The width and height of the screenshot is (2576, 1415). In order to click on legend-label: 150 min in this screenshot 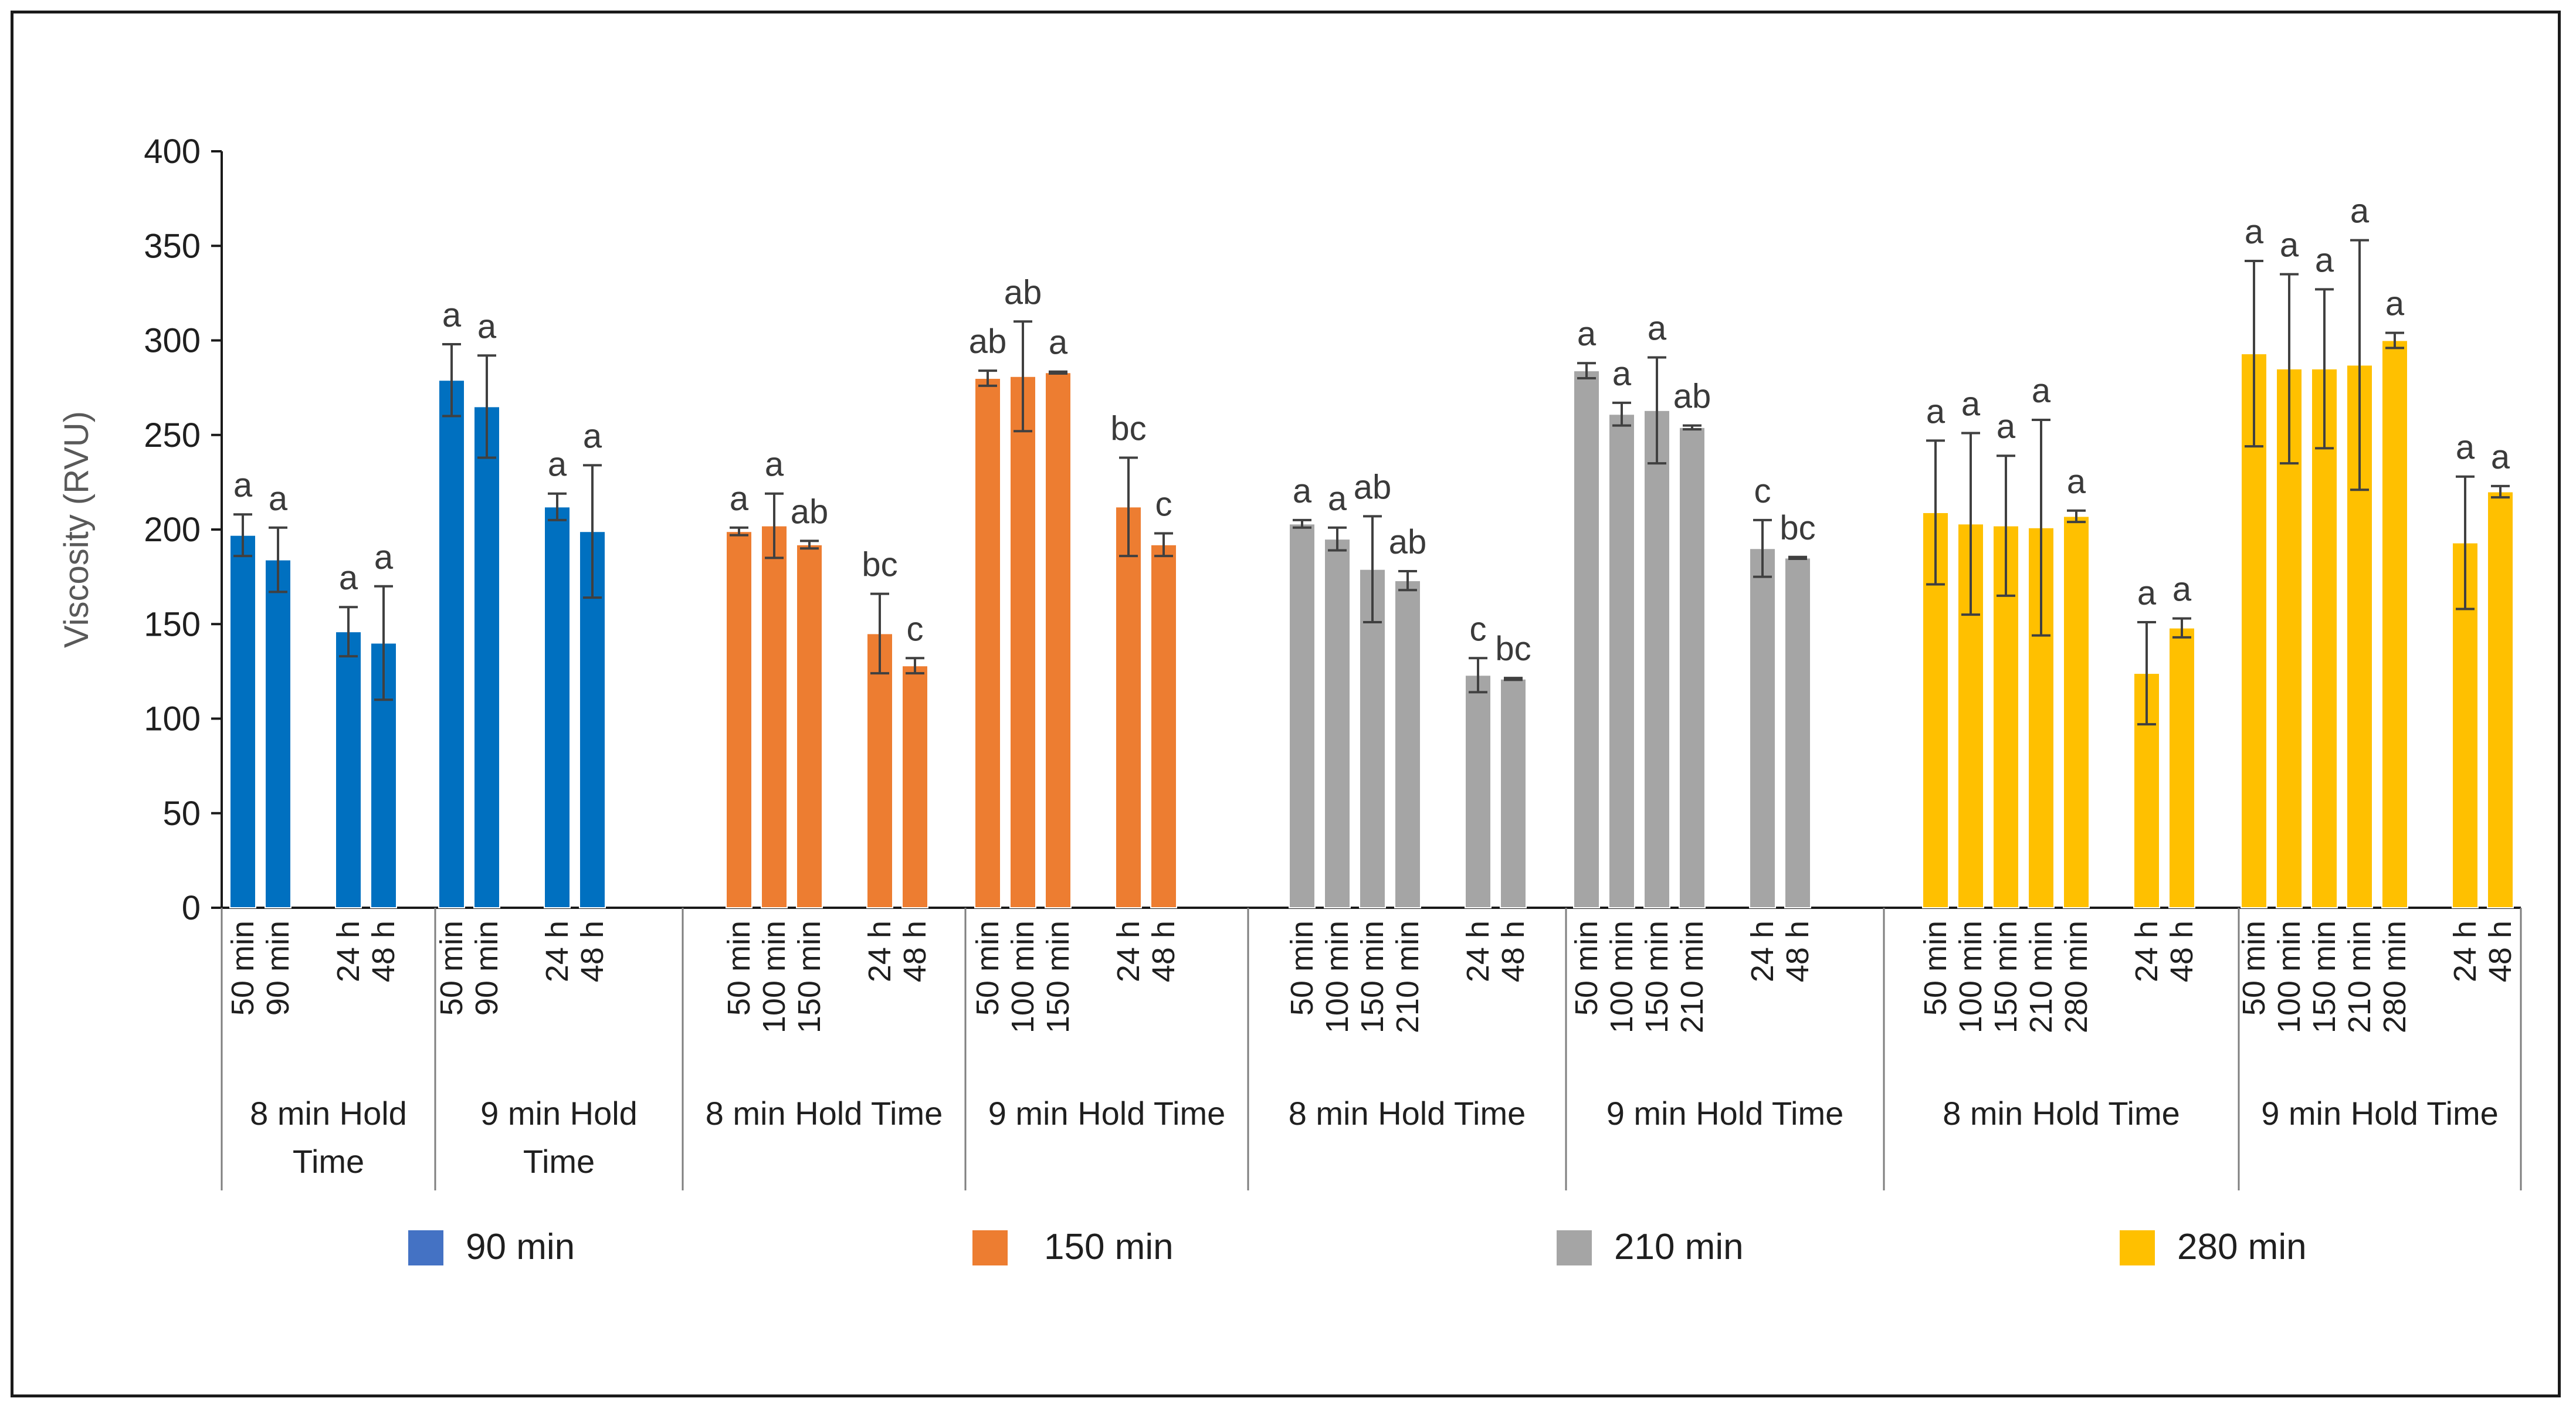, I will do `click(1109, 1247)`.